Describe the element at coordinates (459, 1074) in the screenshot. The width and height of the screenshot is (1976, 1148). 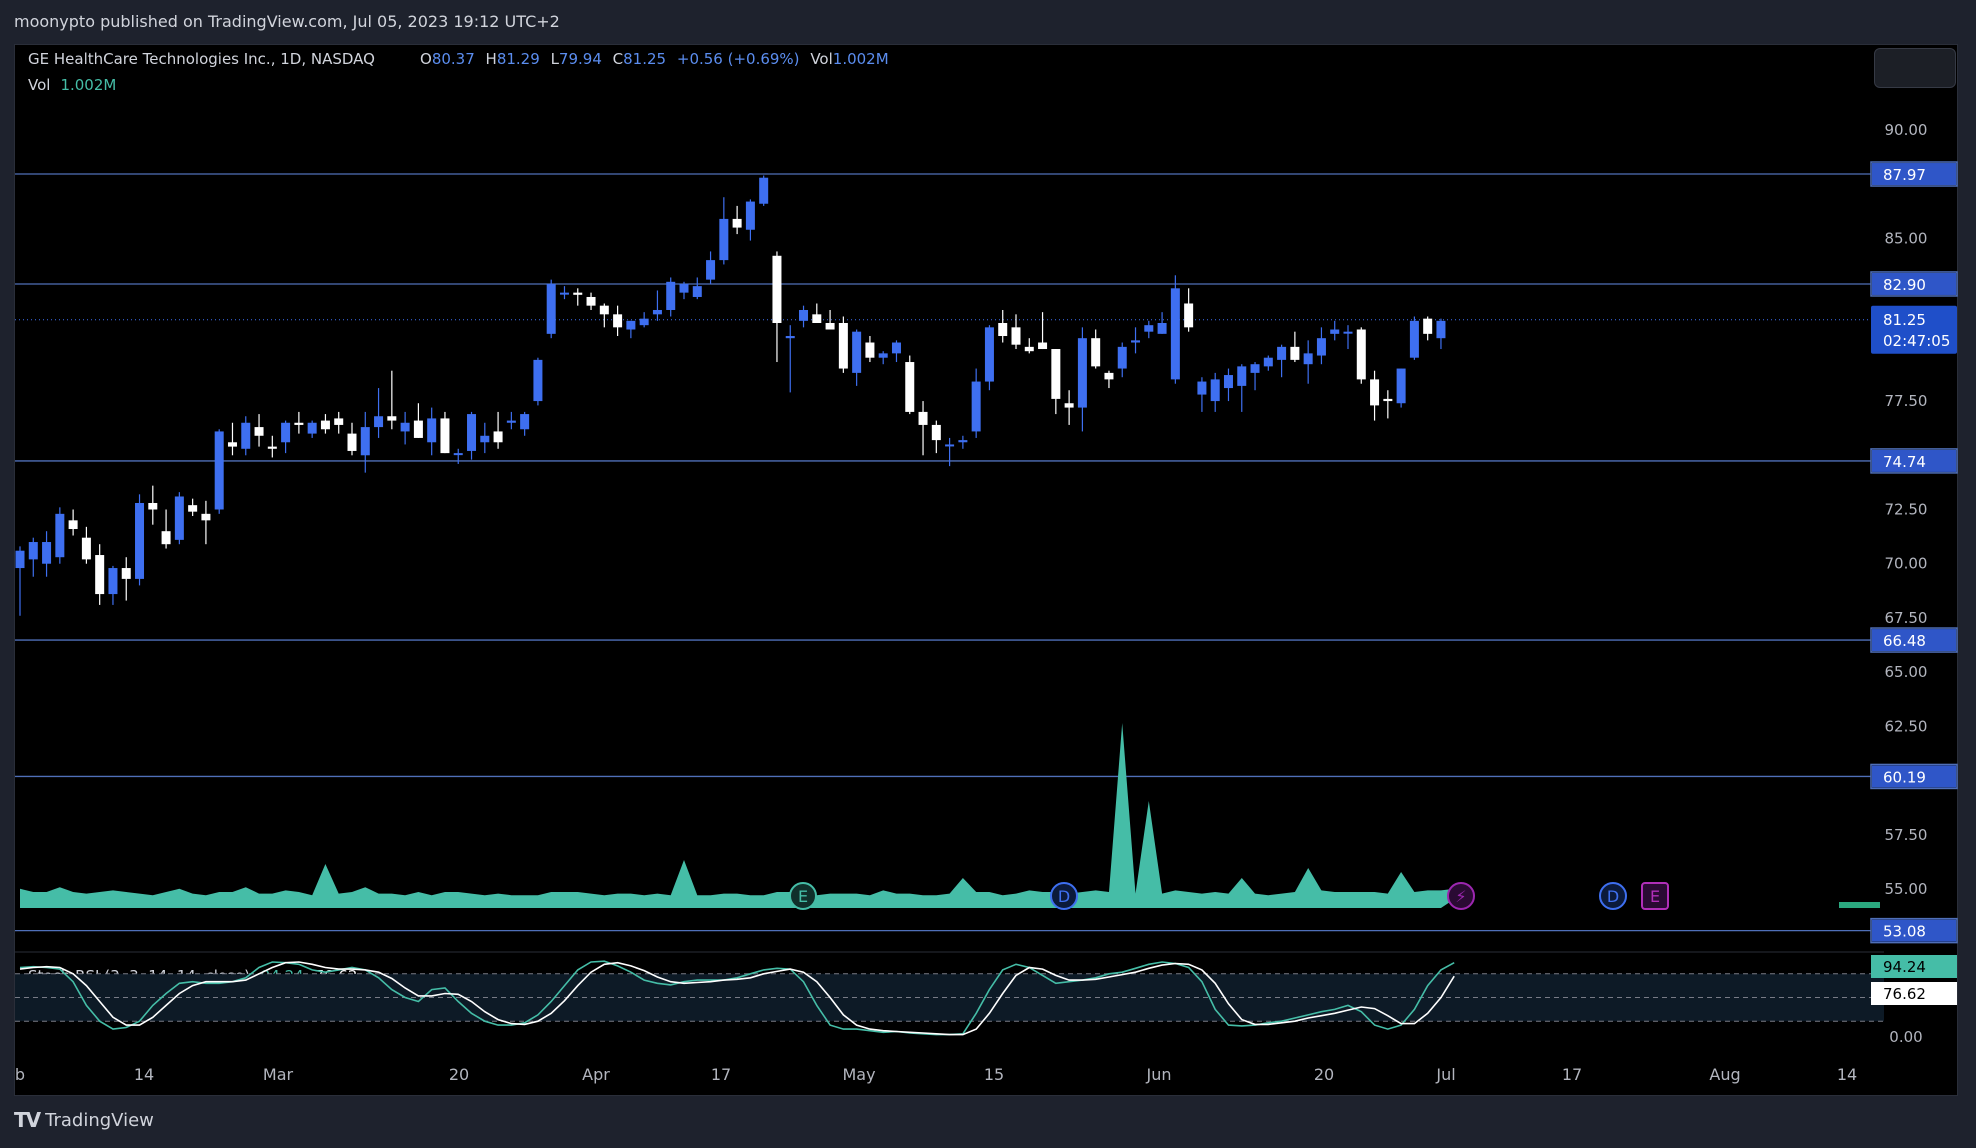
I see `x-tick-label: 20` at that location.